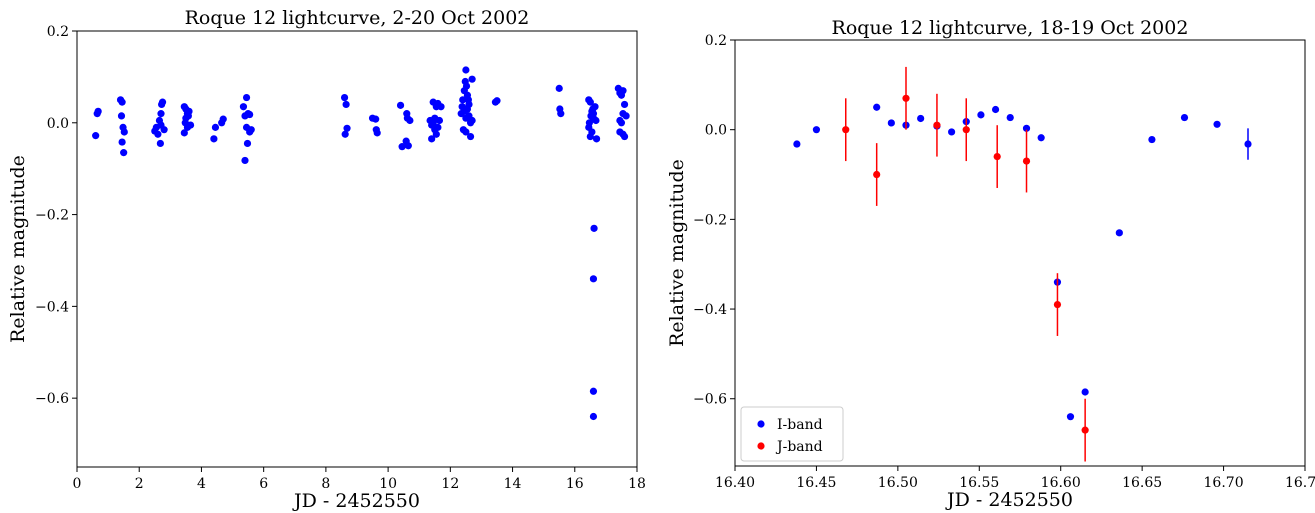 Image resolution: width=1315 pixels, height=513 pixels. I want to click on right-y-tick-label: −0.4, so click(710, 310).